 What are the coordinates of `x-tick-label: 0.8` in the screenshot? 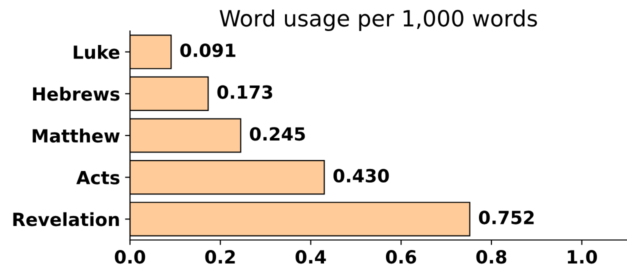 It's located at (491, 257).